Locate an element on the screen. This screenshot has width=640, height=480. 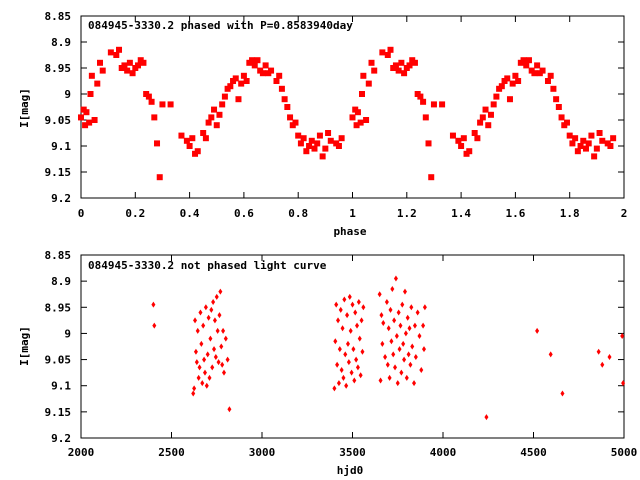
x-tick-label: 1.6 is located at coordinates (515, 213).